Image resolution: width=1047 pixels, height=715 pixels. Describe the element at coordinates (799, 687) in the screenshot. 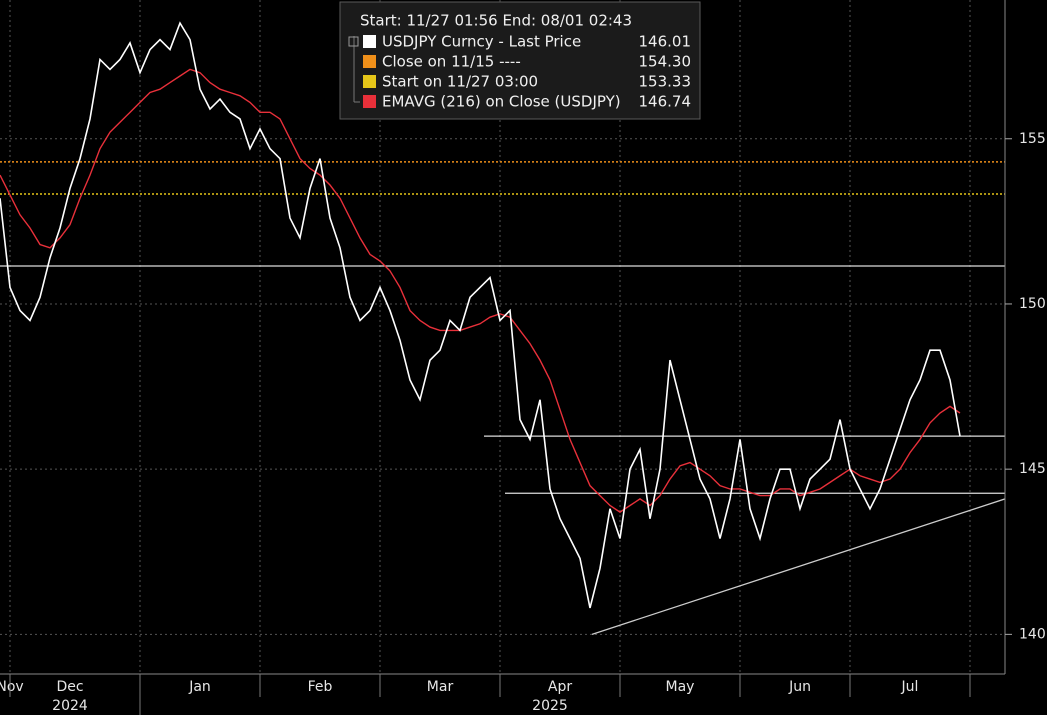

I see `x-tick-label: Jun` at that location.